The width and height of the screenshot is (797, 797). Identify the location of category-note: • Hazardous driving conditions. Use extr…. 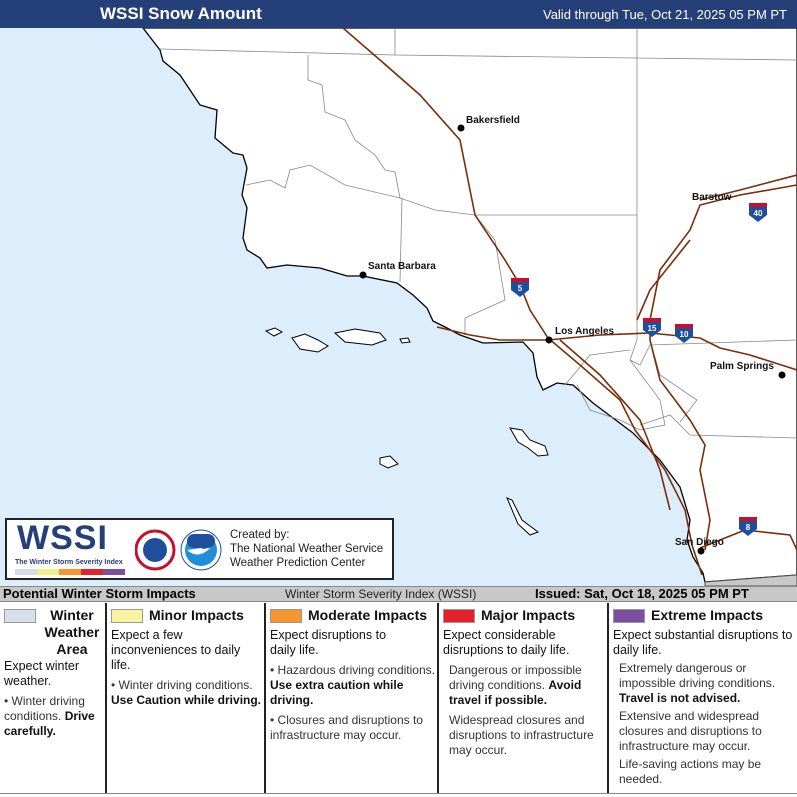
(352, 685).